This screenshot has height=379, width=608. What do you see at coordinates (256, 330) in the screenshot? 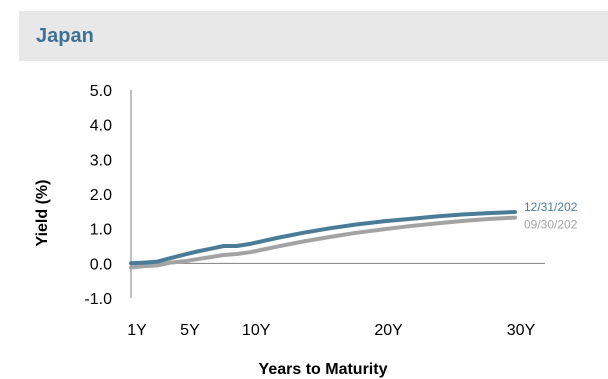
I see `x-tick-label: 10Y` at bounding box center [256, 330].